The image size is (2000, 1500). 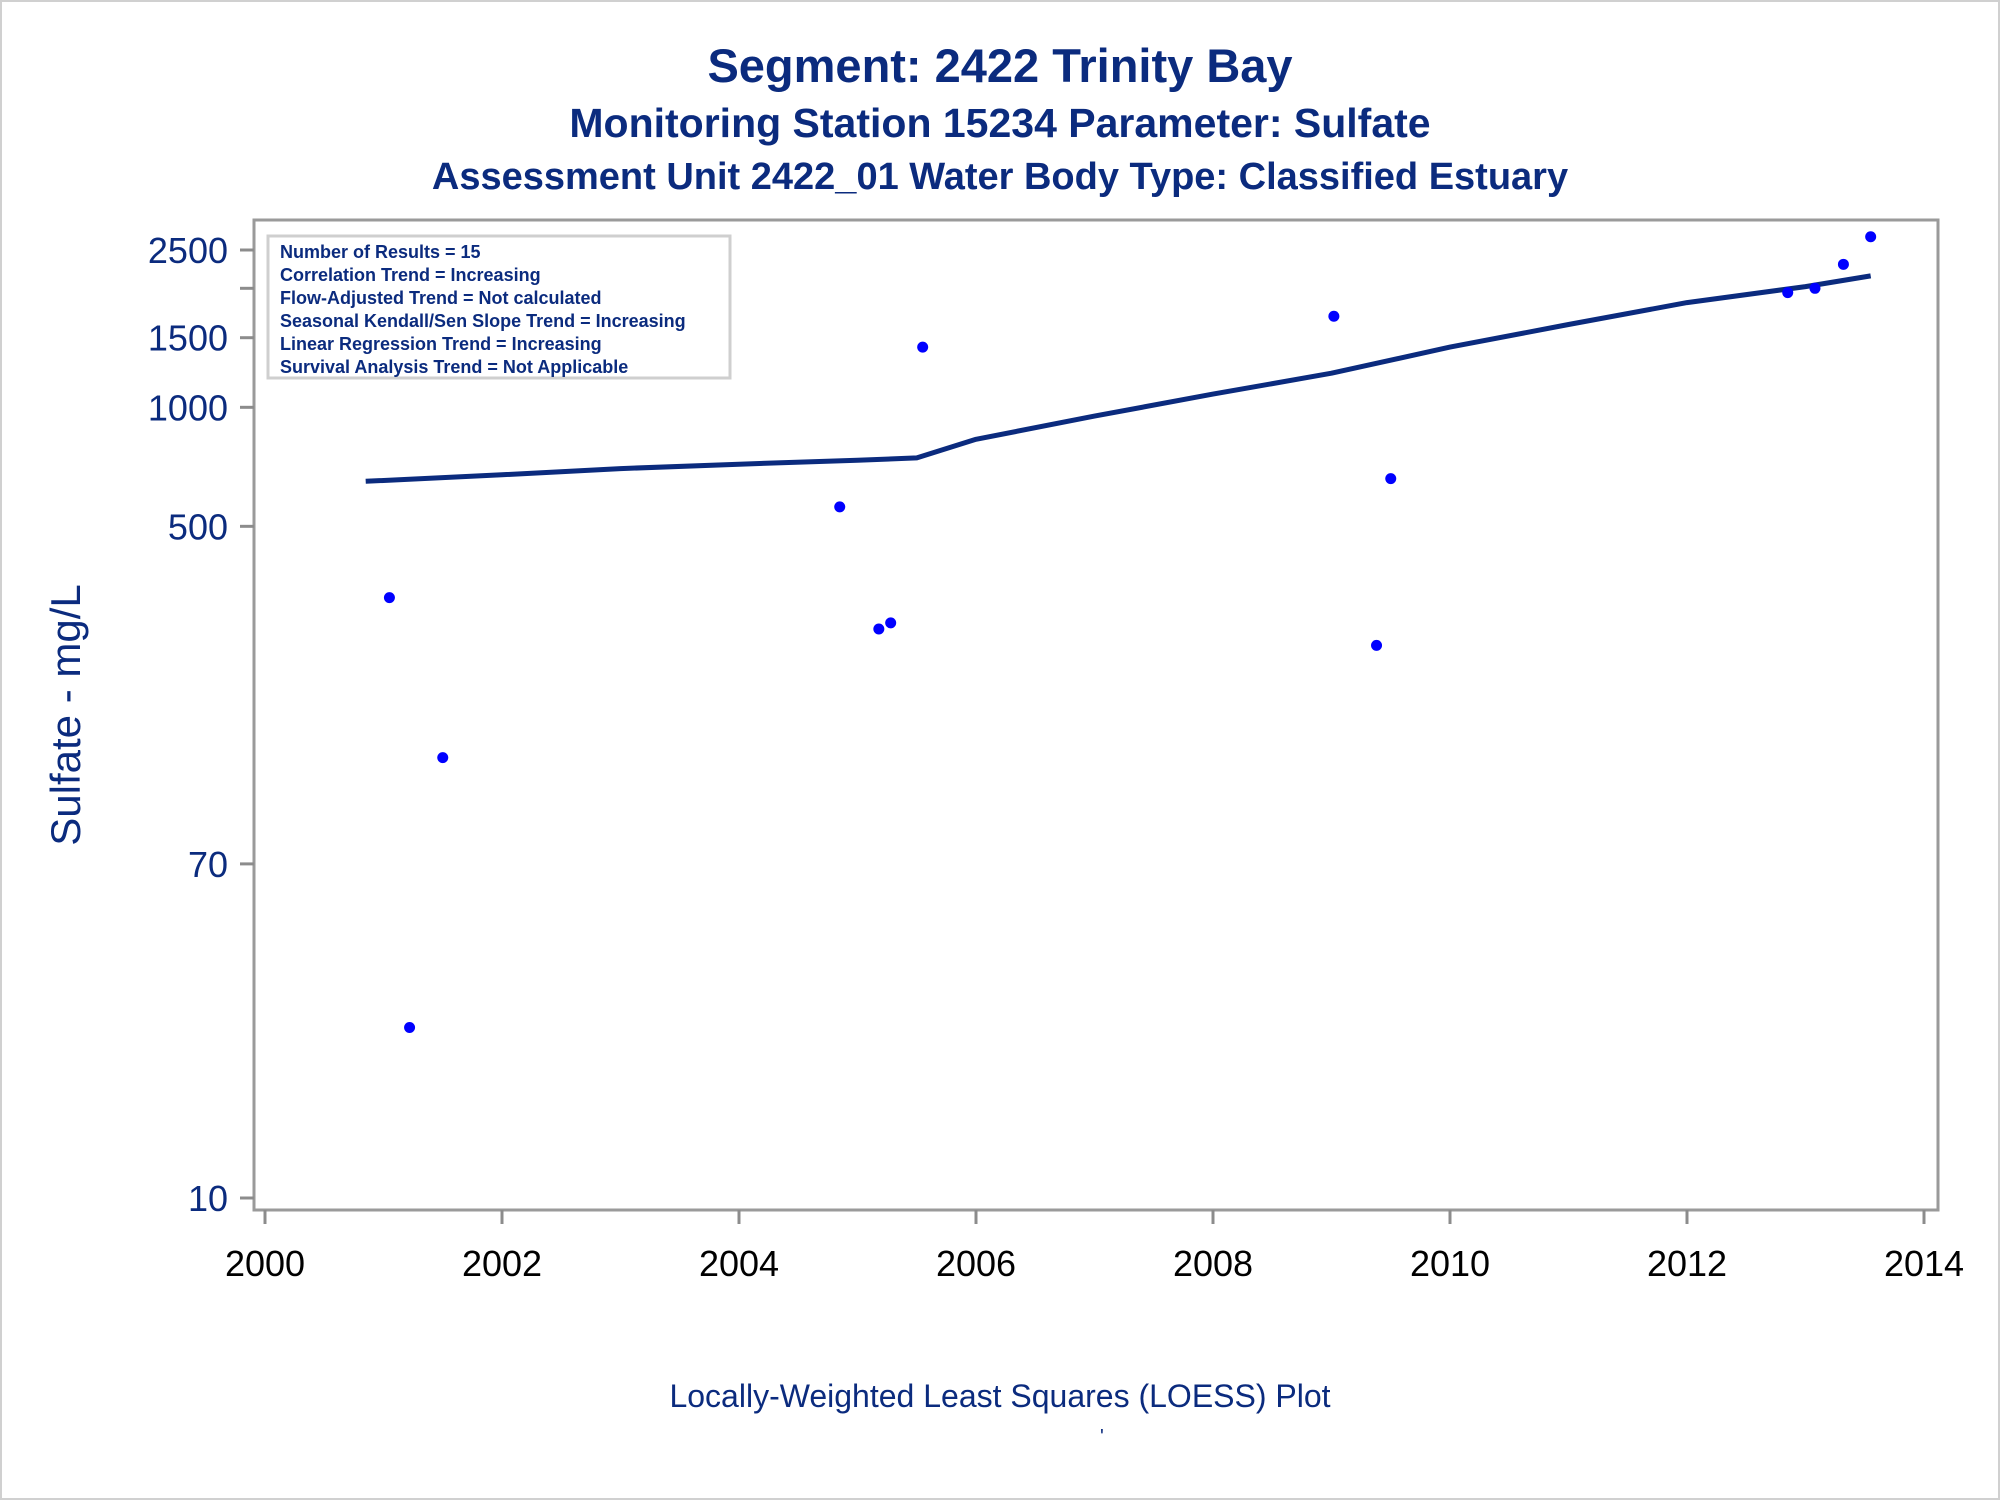 What do you see at coordinates (188, 338) in the screenshot?
I see `y-tick-label: 1500` at bounding box center [188, 338].